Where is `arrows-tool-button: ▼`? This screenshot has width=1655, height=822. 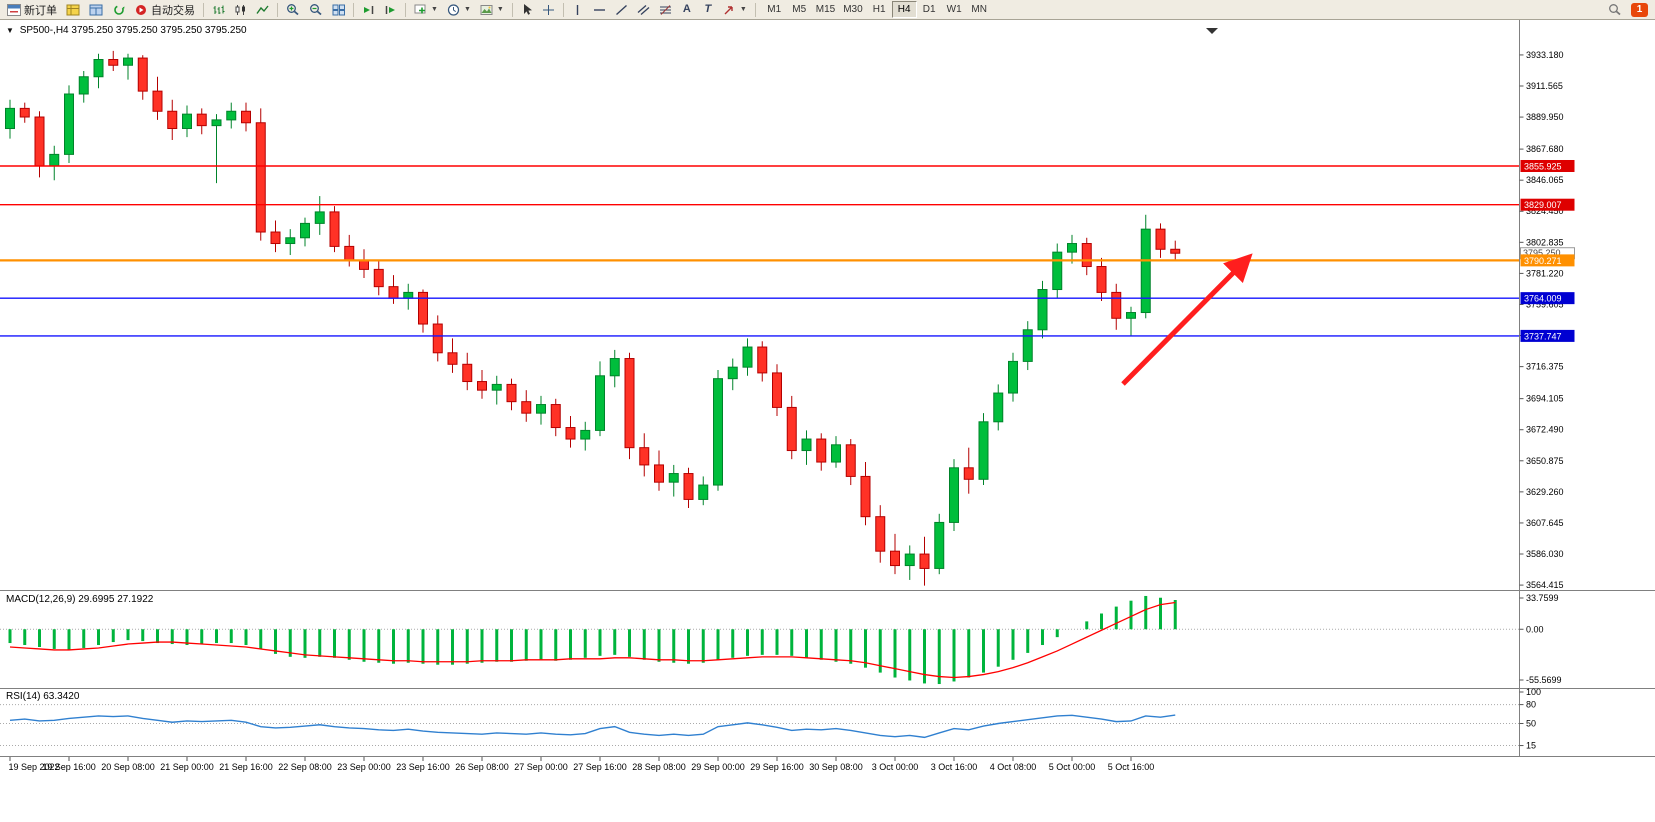
arrows-tool-button: ▼ is located at coordinates (735, 10).